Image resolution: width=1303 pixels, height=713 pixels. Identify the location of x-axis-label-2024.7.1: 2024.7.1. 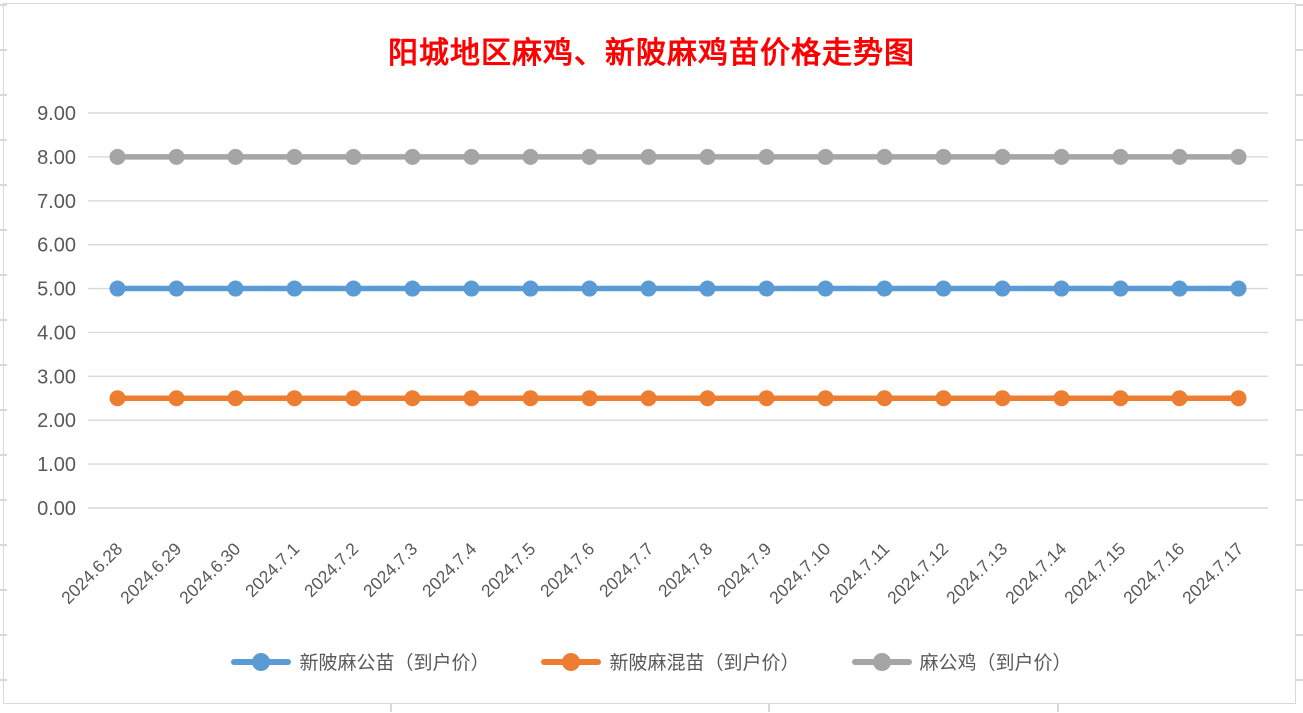
(272, 570).